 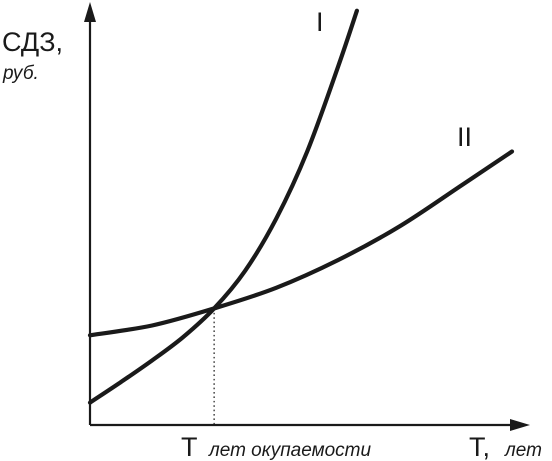 What do you see at coordinates (20, 73) in the screenshot?
I see `y-axis-unit: руб.` at bounding box center [20, 73].